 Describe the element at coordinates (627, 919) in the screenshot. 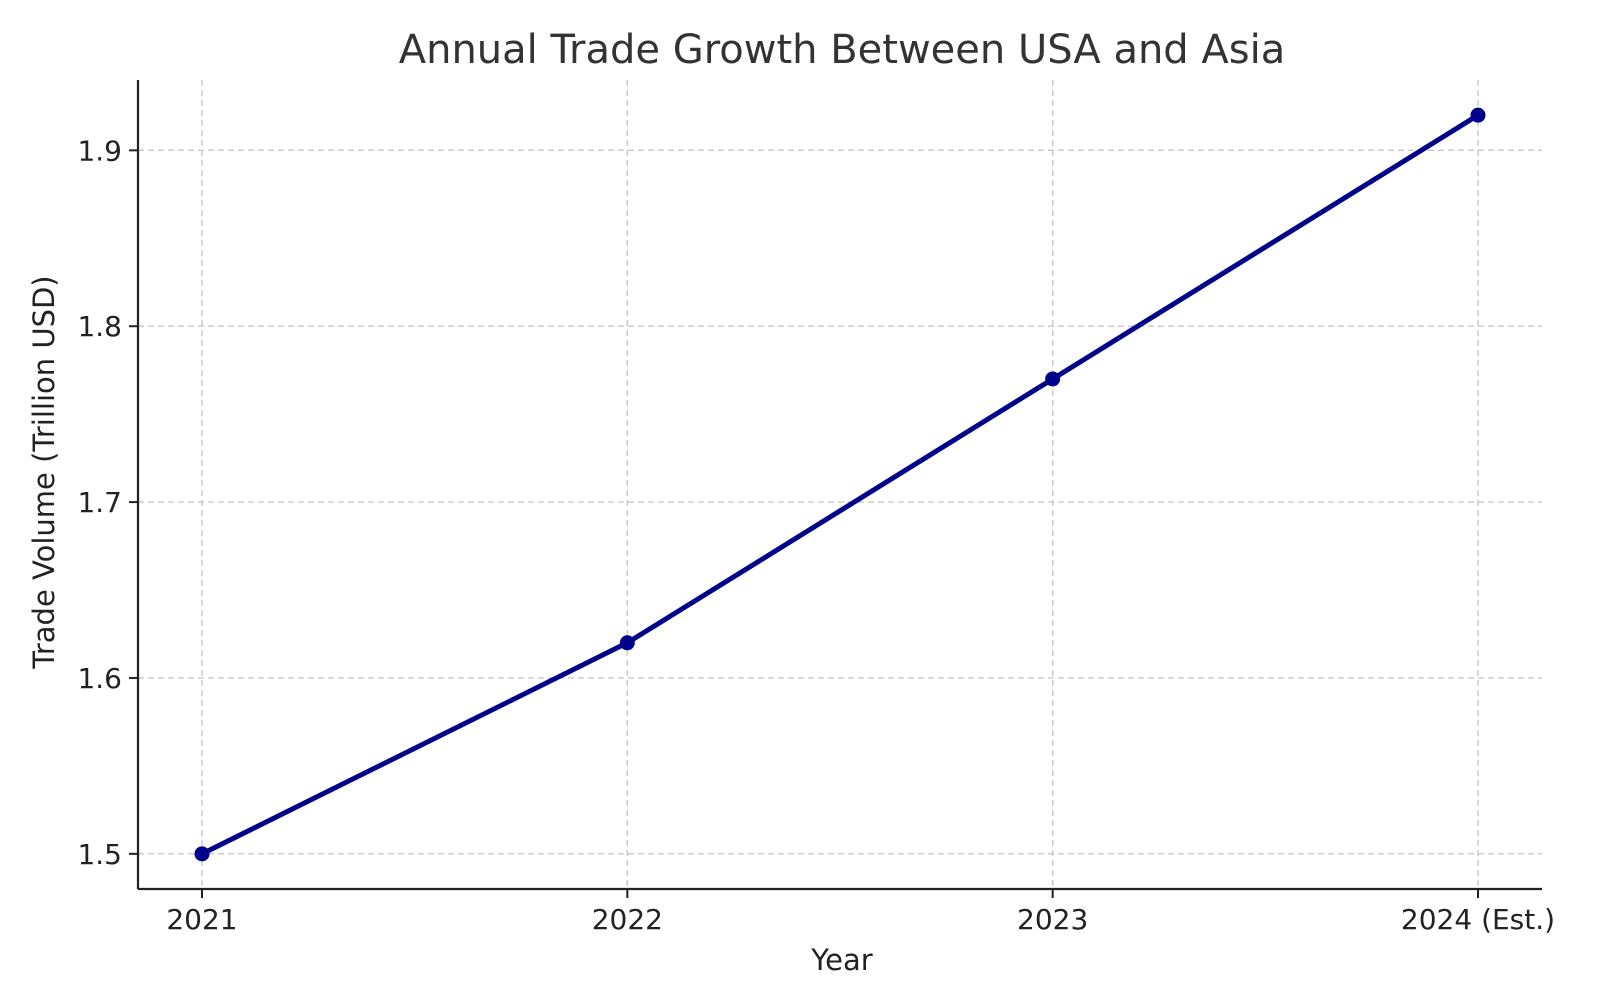

I see `x-tick-label: 2022` at that location.